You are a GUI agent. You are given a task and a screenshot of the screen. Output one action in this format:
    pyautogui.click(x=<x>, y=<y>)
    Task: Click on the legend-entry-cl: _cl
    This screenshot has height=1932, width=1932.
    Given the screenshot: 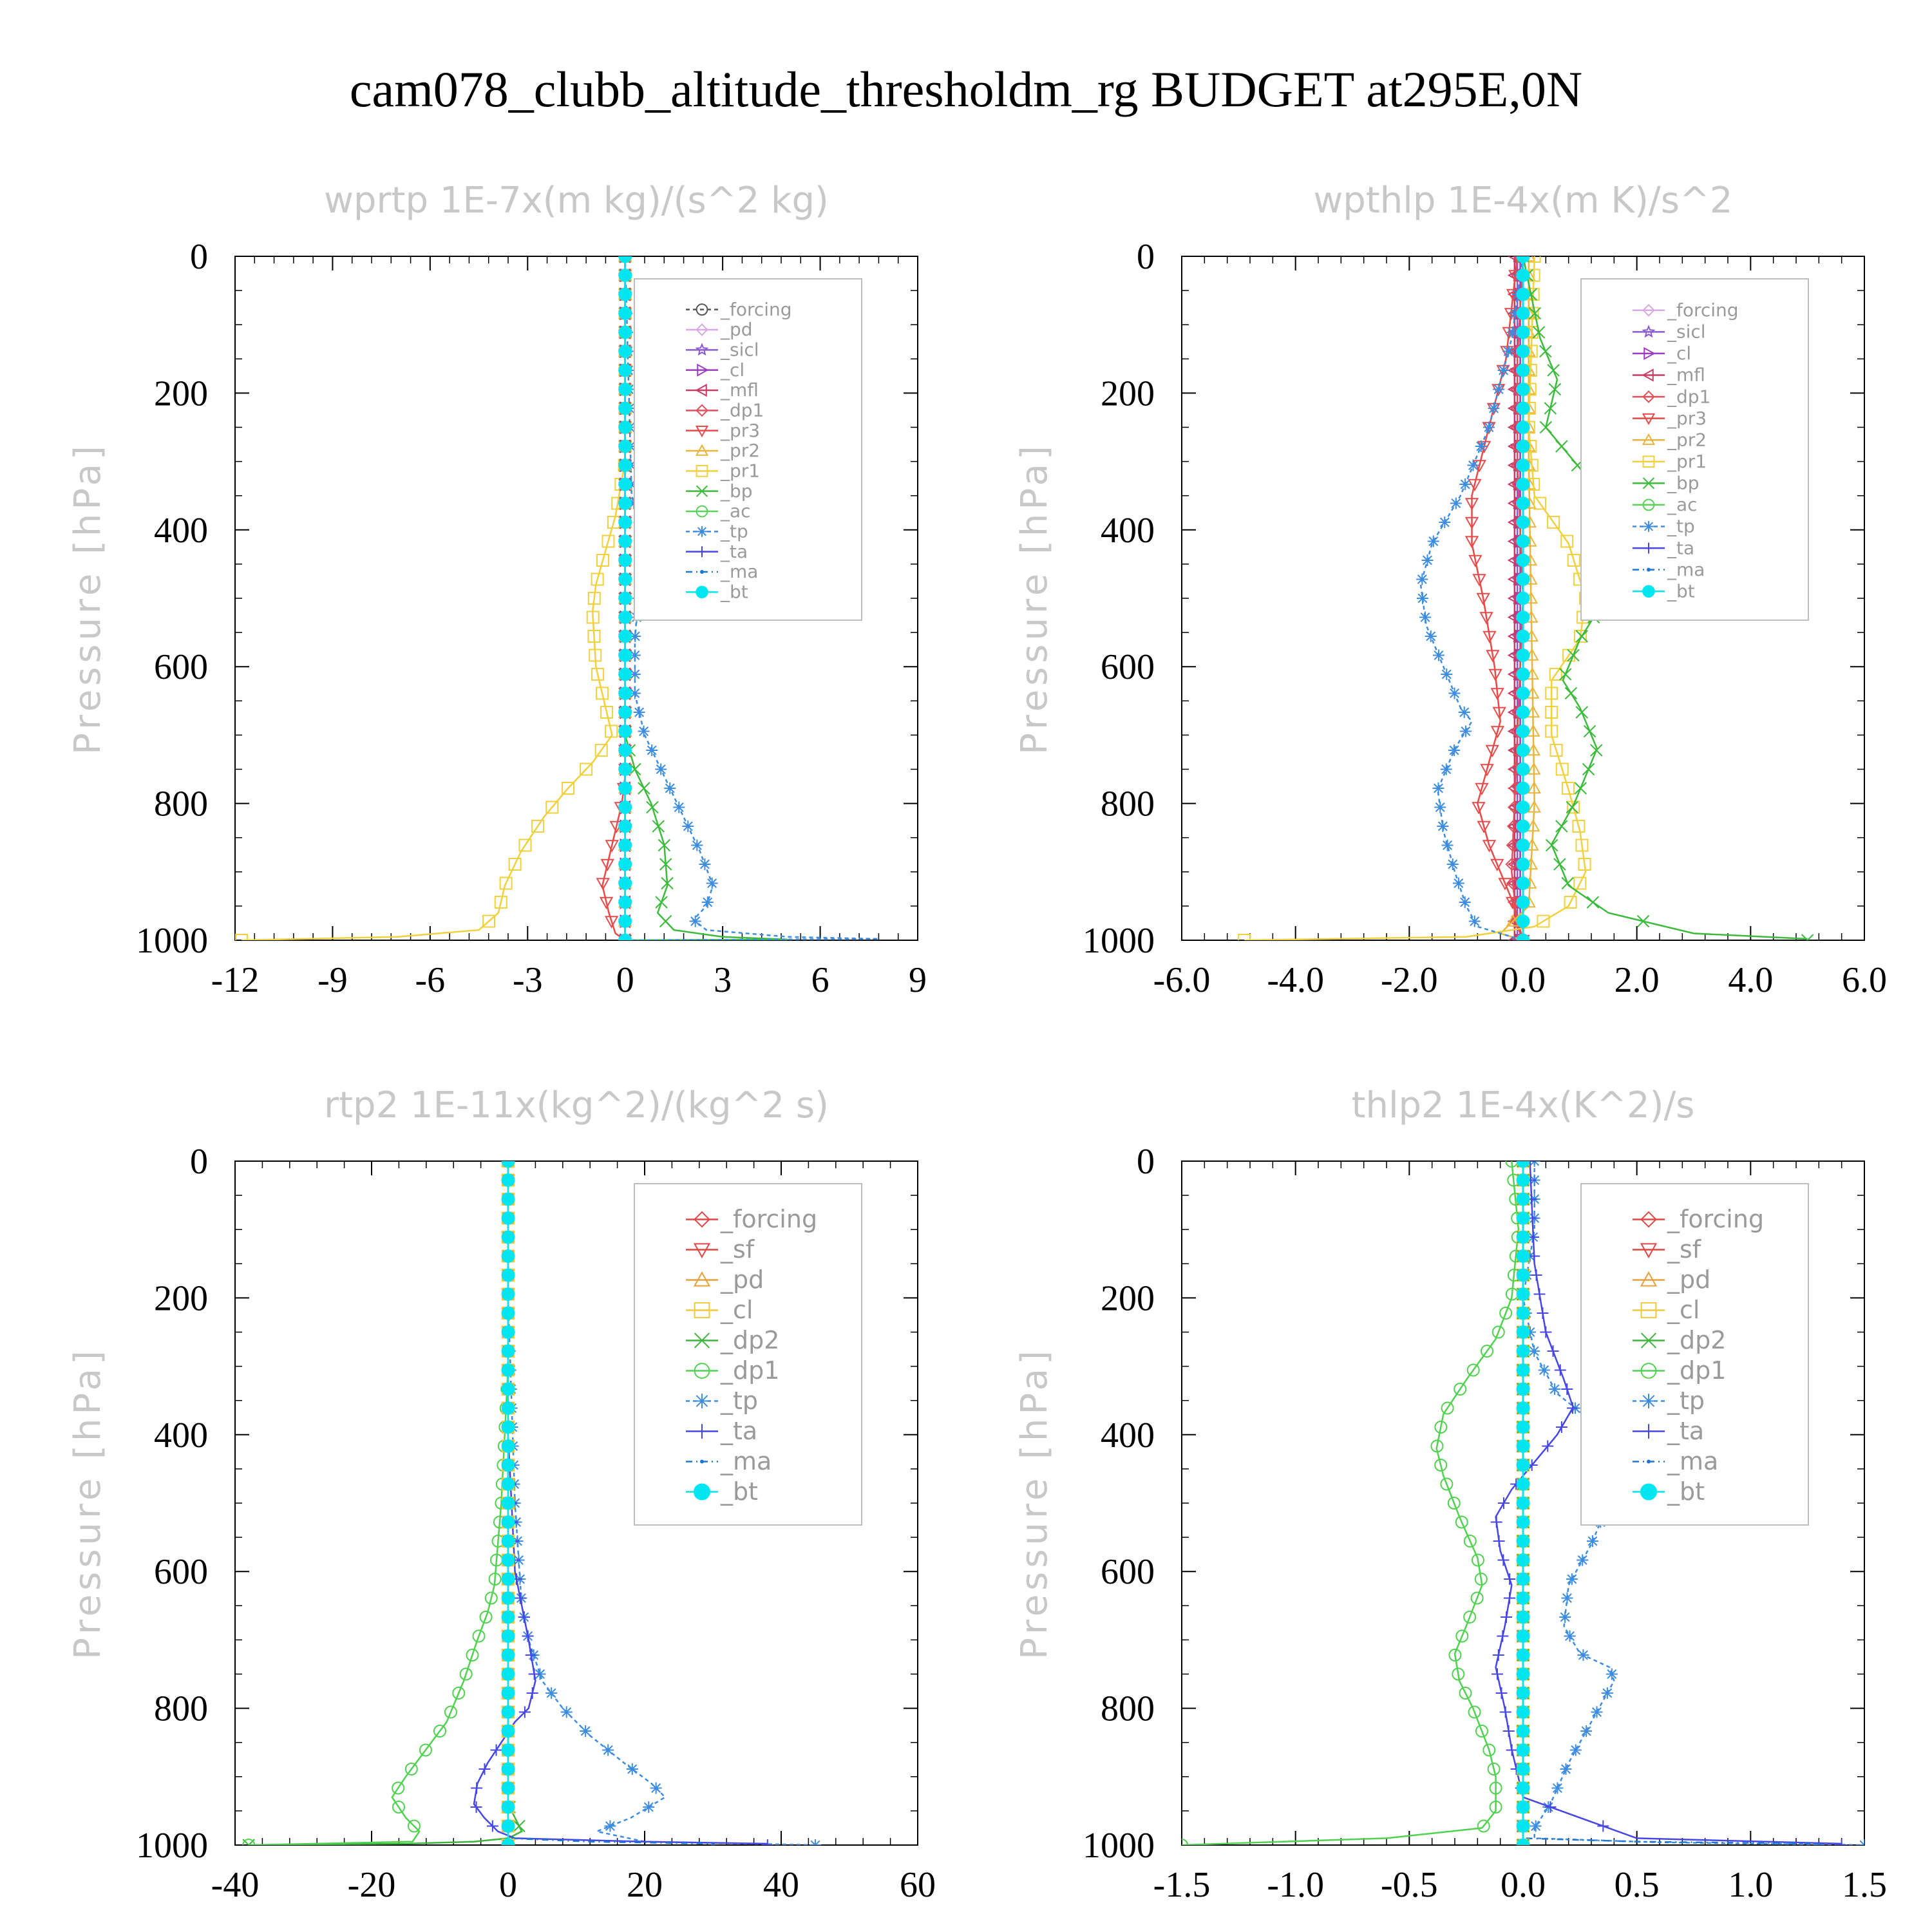 What is the action you would take?
    pyautogui.click(x=719, y=1310)
    